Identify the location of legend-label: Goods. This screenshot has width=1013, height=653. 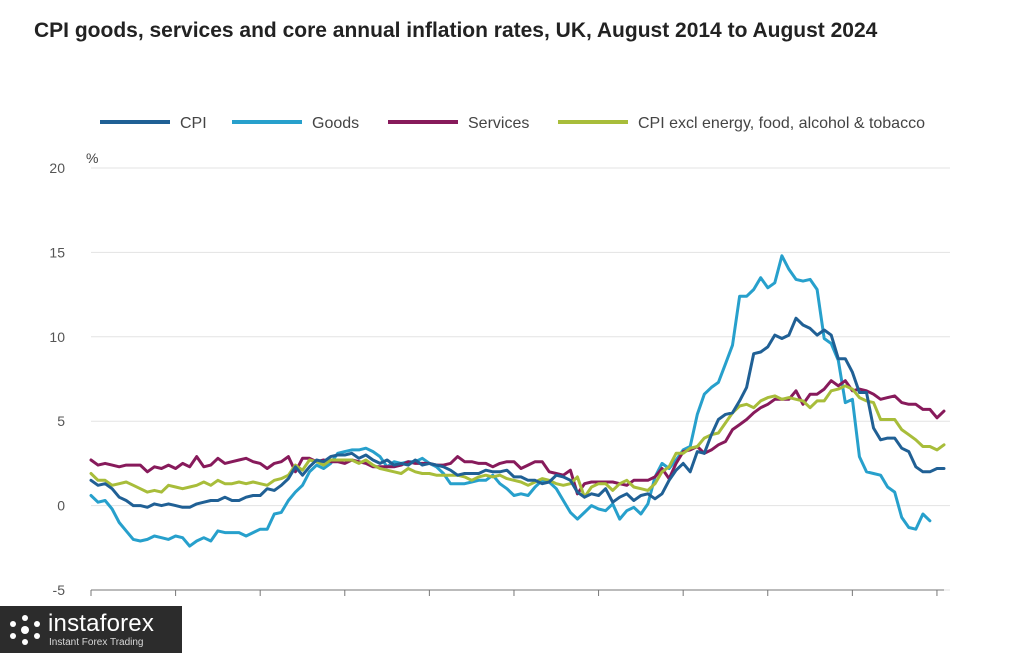
(335, 123).